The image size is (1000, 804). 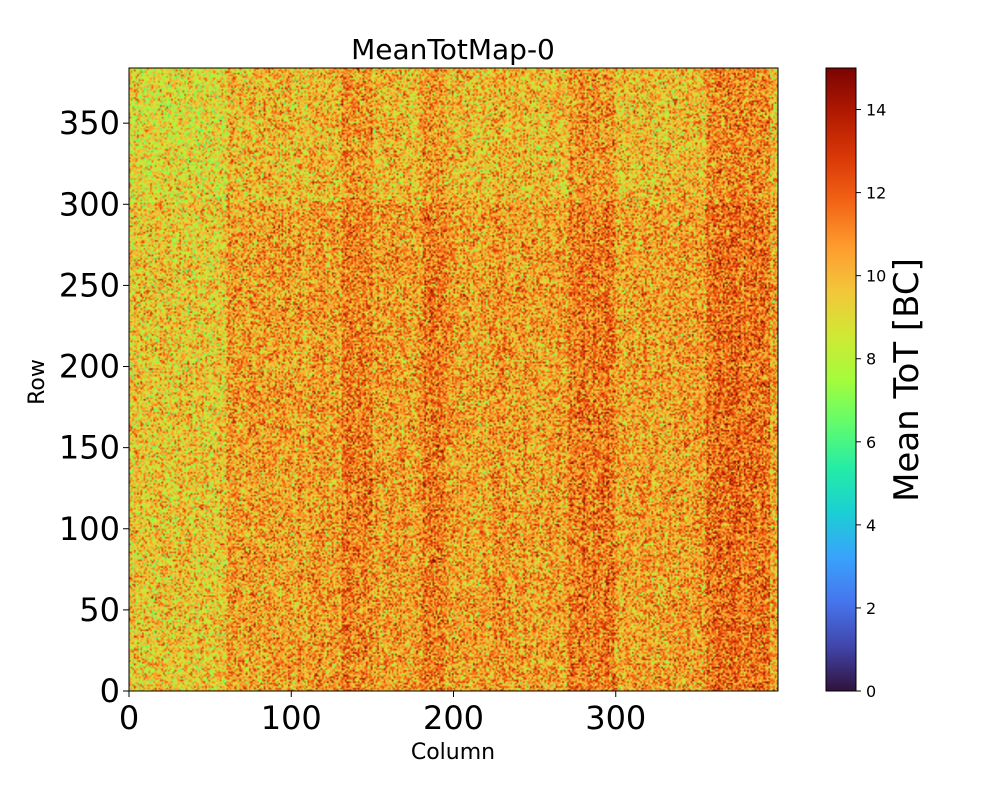 I want to click on y-tick-label: 350, so click(x=89, y=123).